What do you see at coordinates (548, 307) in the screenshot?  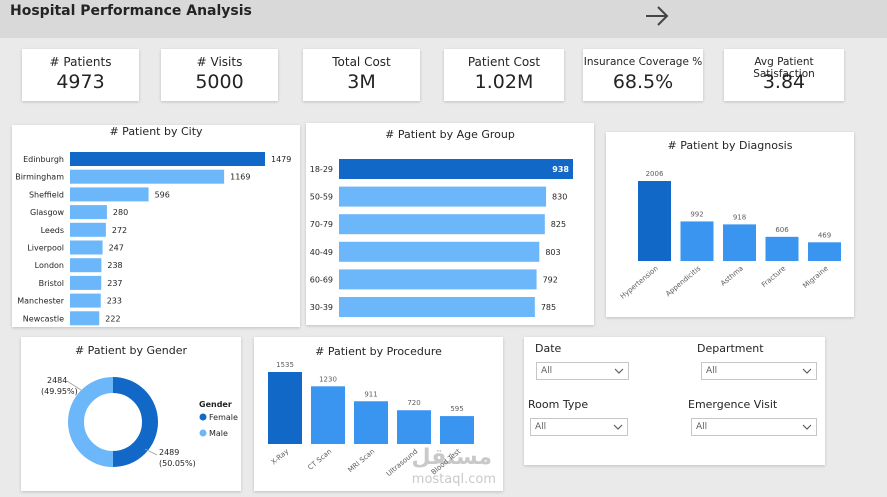 I see `age-value-label: 785` at bounding box center [548, 307].